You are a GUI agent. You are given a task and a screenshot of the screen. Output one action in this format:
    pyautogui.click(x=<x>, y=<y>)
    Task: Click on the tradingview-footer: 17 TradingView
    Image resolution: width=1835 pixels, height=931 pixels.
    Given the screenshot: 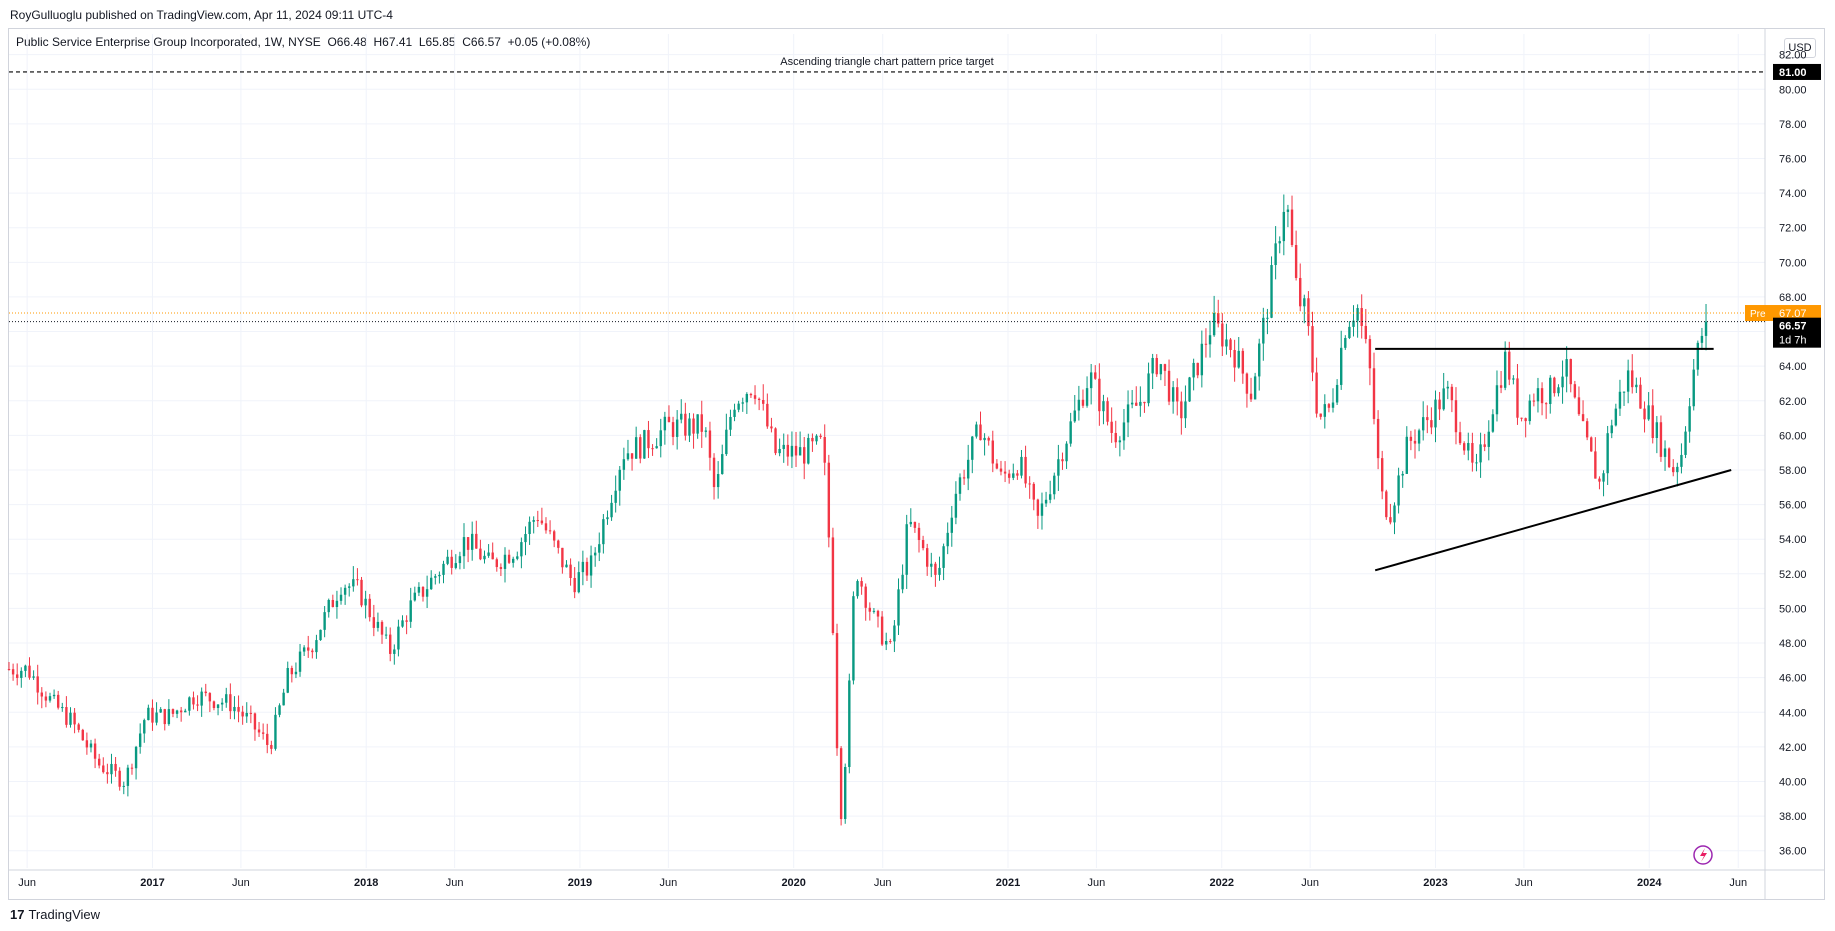 What is the action you would take?
    pyautogui.click(x=55, y=914)
    